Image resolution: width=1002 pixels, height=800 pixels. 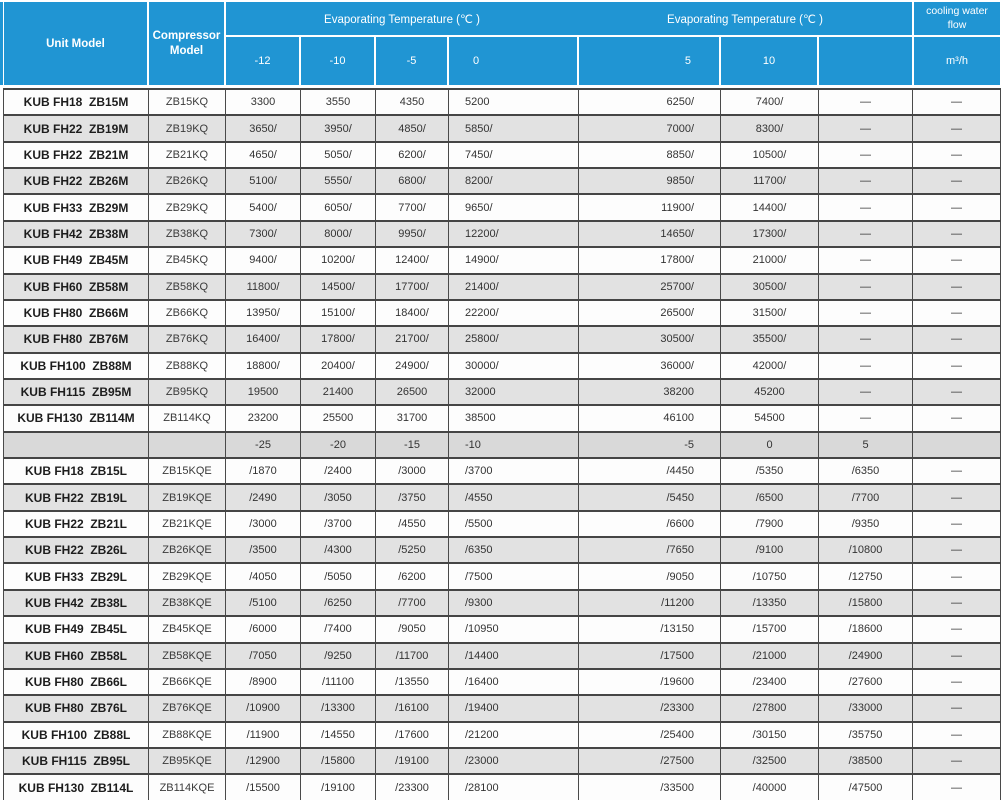 What do you see at coordinates (514, 655) in the screenshot?
I see `value-cell: /14400` at bounding box center [514, 655].